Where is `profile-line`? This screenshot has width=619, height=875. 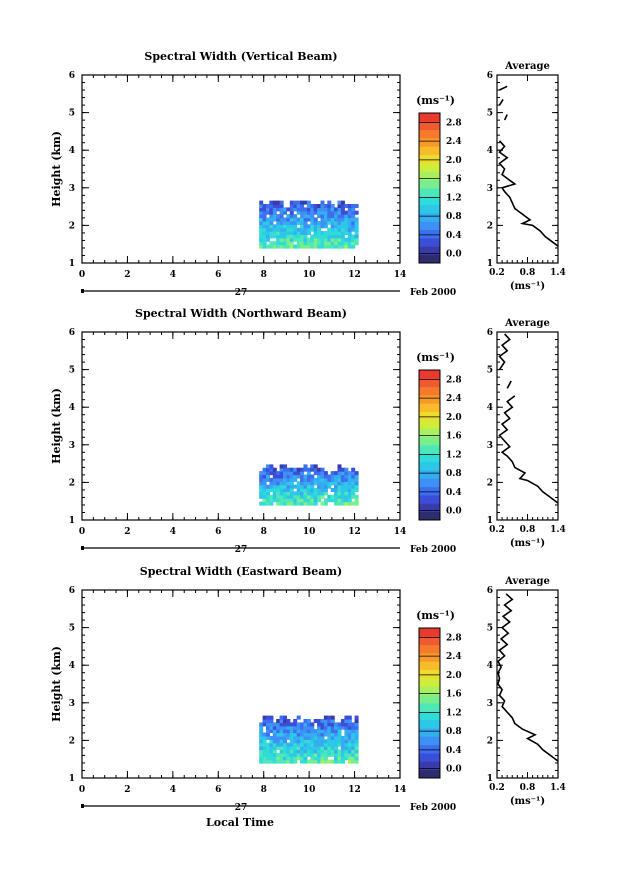
profile-line is located at coordinates (501, 102).